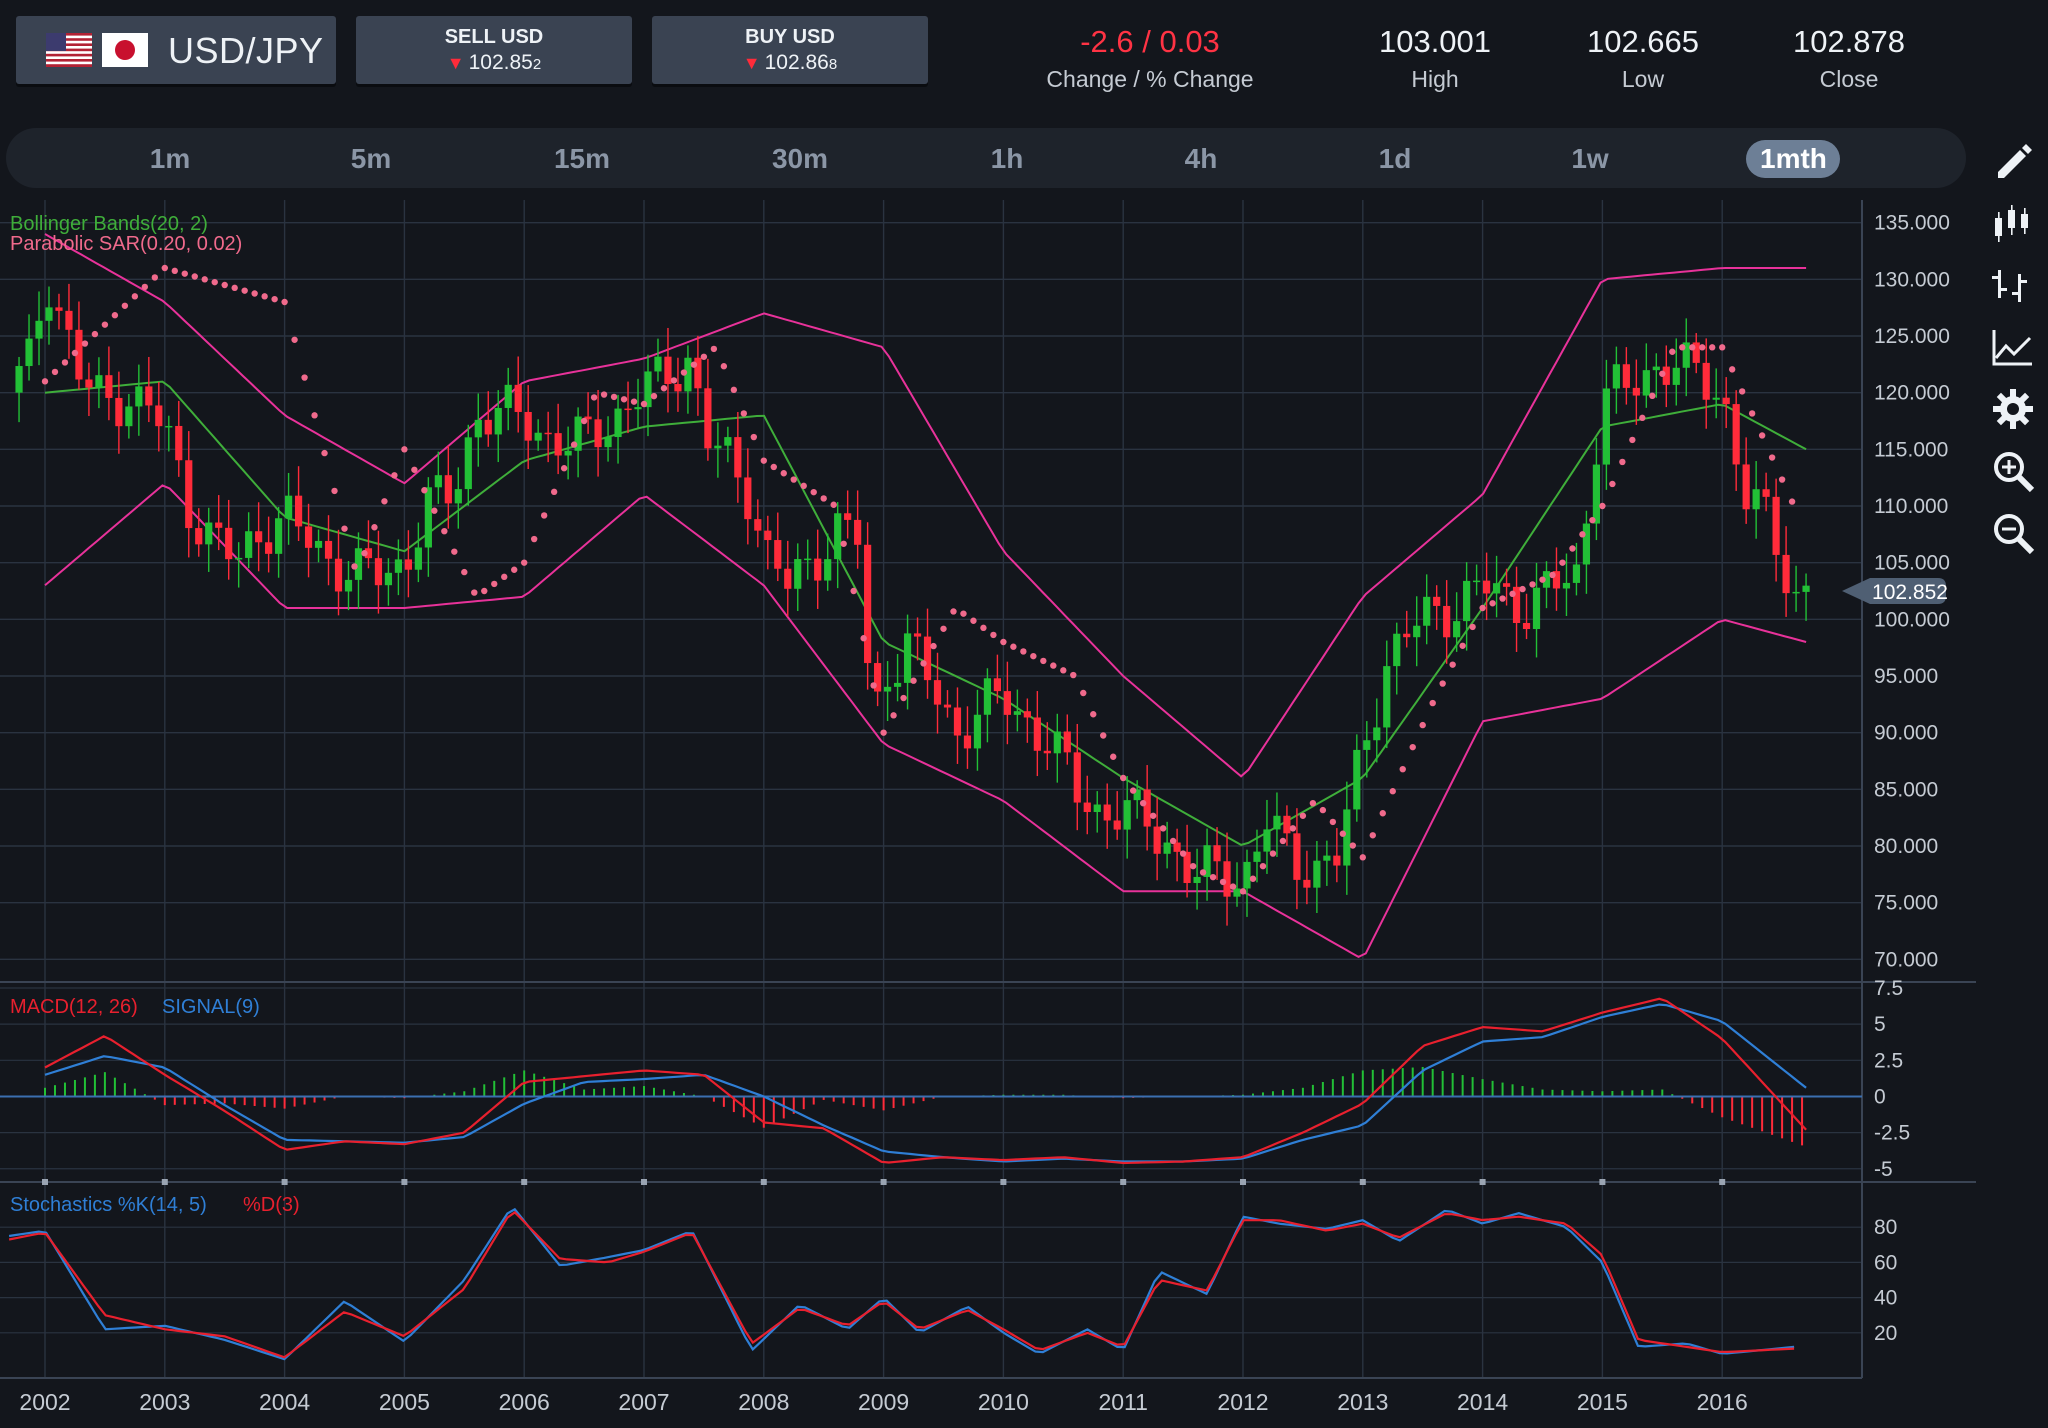  I want to click on sell-usd-button: SELL USD ▼ 102.852, so click(494, 50).